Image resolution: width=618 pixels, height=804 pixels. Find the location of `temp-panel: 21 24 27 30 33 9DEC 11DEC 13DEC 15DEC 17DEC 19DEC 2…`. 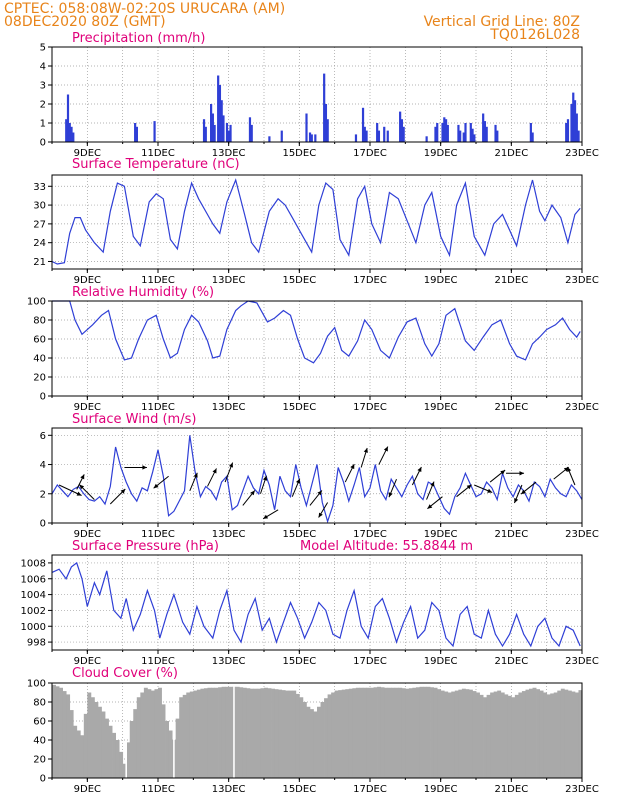

temp-panel: 21 24 27 30 33 9DEC 11DEC 13DEC 15DEC 17DEC 19DEC 2… is located at coordinates (316, 230).